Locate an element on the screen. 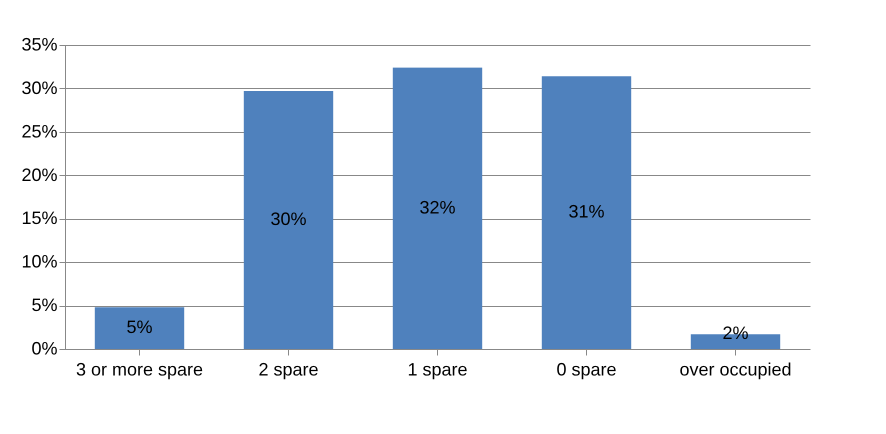 The image size is (886, 434). x-tick-label: 2 spare is located at coordinates (288, 370).